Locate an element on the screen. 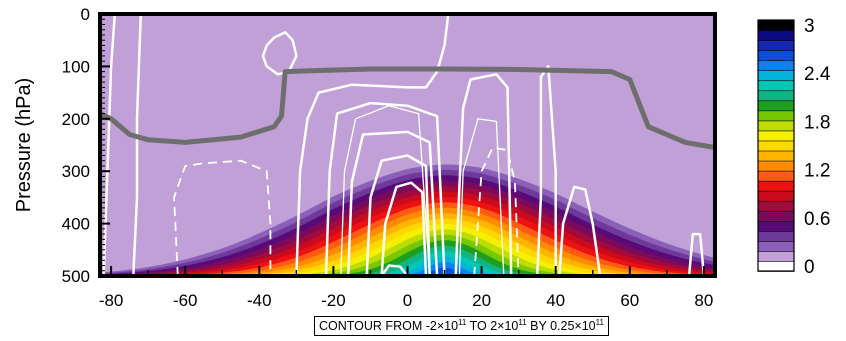 The width and height of the screenshot is (846, 341). note-mid-1: TO 2×10 is located at coordinates (492, 326).